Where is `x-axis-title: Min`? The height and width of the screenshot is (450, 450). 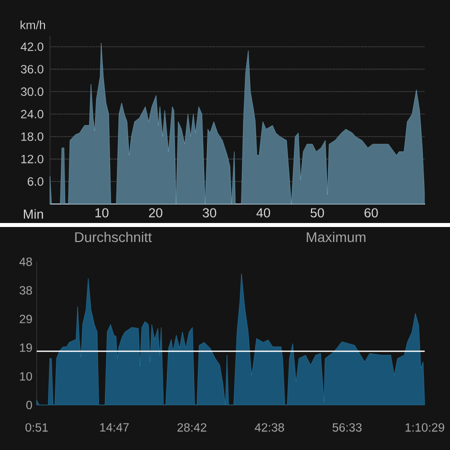
x-axis-title: Min is located at coordinates (33, 214).